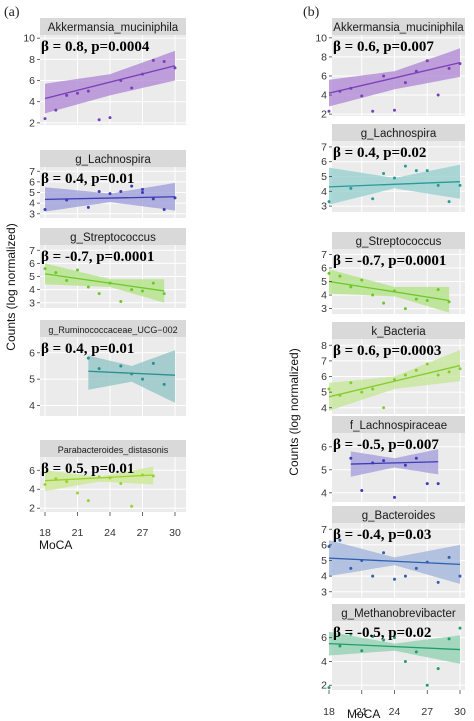 The height and width of the screenshot is (721, 474). What do you see at coordinates (394, 704) in the screenshot?
I see `x-axis-b: 18 21 24 27 30` at bounding box center [394, 704].